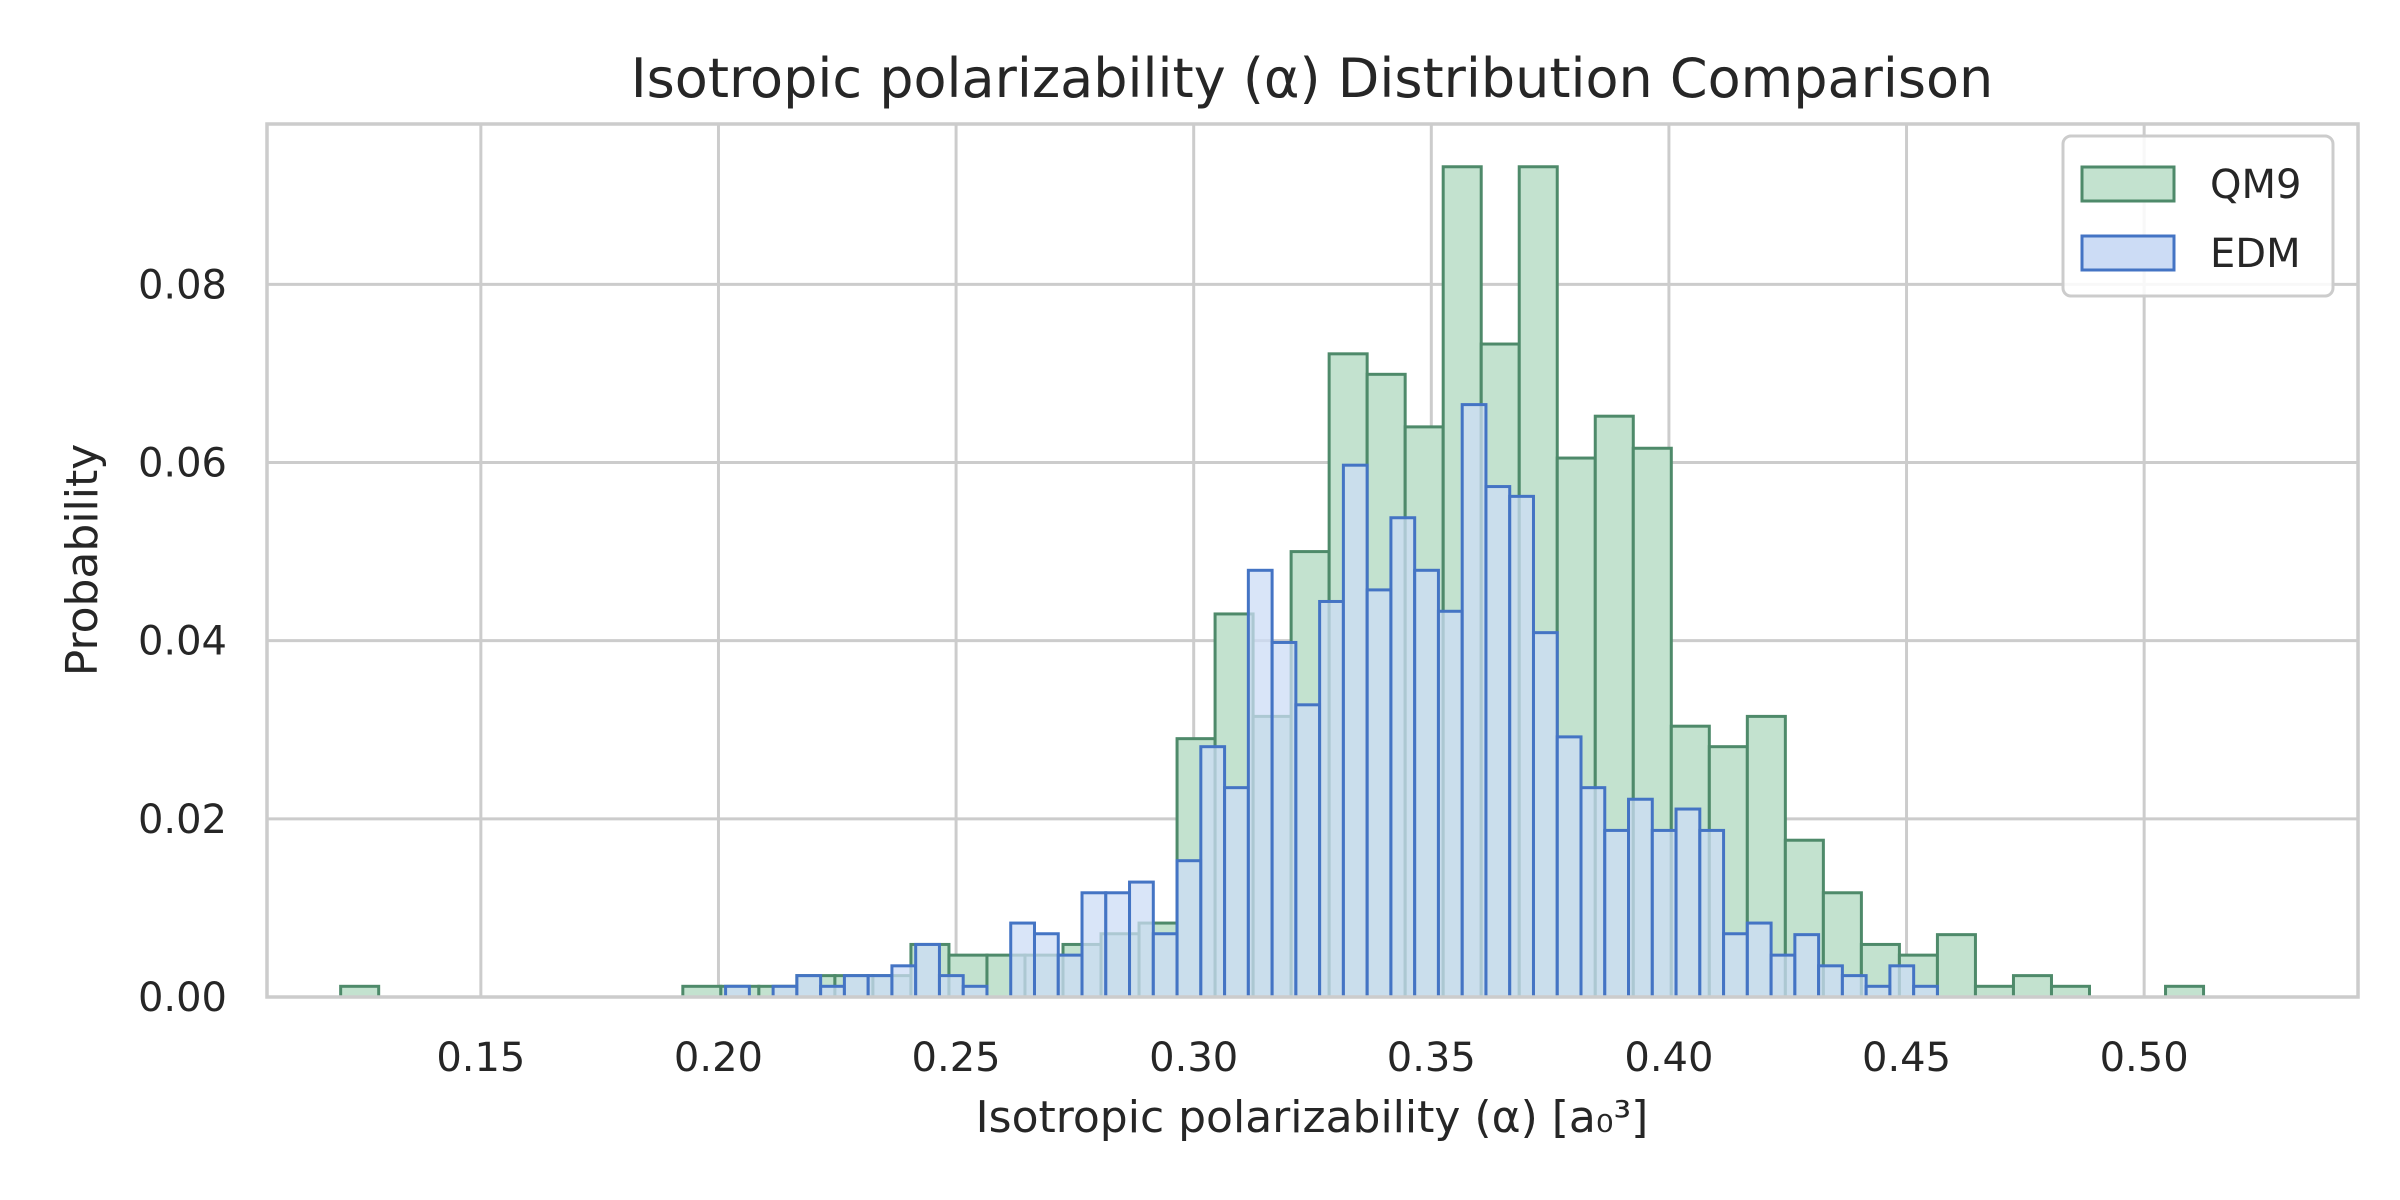 The width and height of the screenshot is (2400, 1200). What do you see at coordinates (2128, 184) in the screenshot?
I see `legend-swatch-qm9` at bounding box center [2128, 184].